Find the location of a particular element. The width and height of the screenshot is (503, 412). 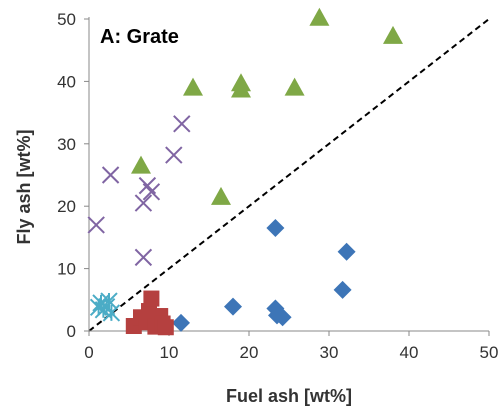

y-tick-label: 40 is located at coordinates (66, 81).